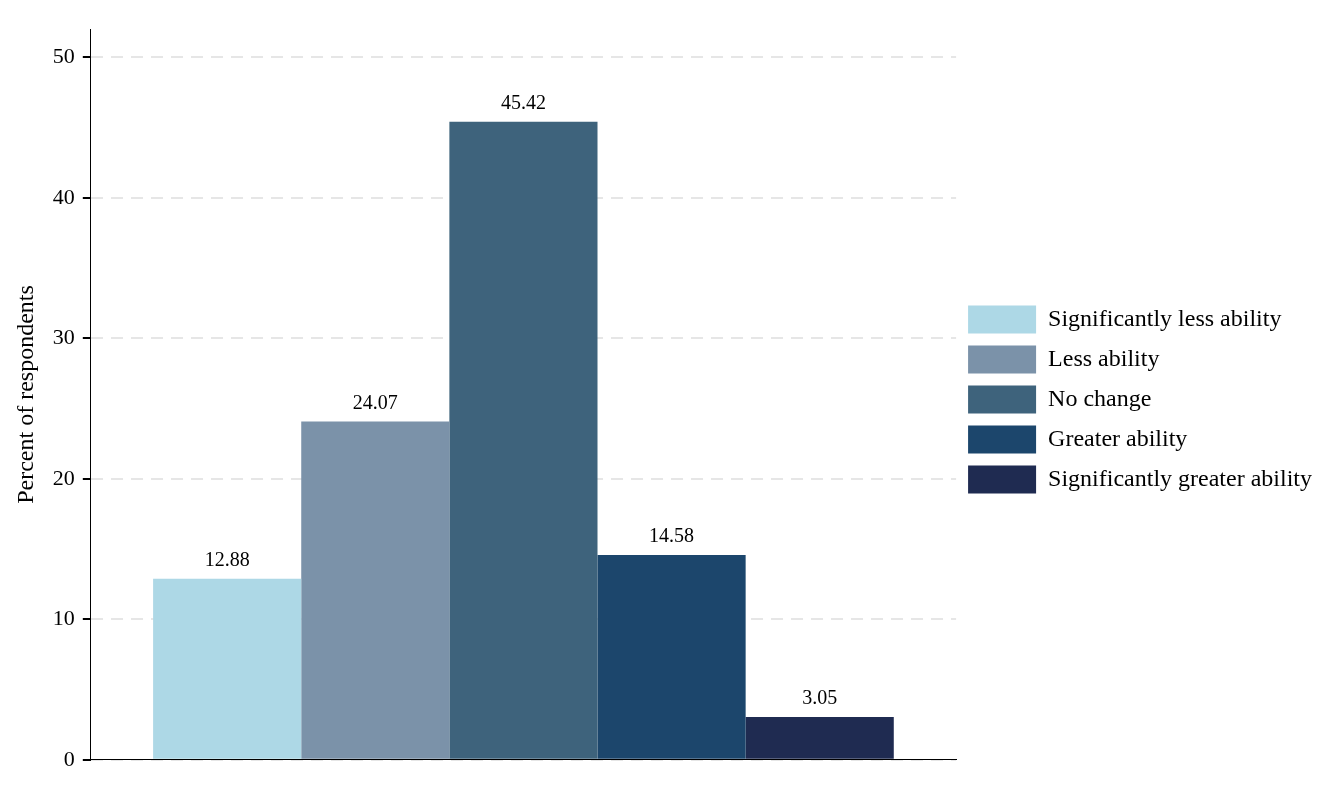  I want to click on legend-label: No change, so click(1100, 397).